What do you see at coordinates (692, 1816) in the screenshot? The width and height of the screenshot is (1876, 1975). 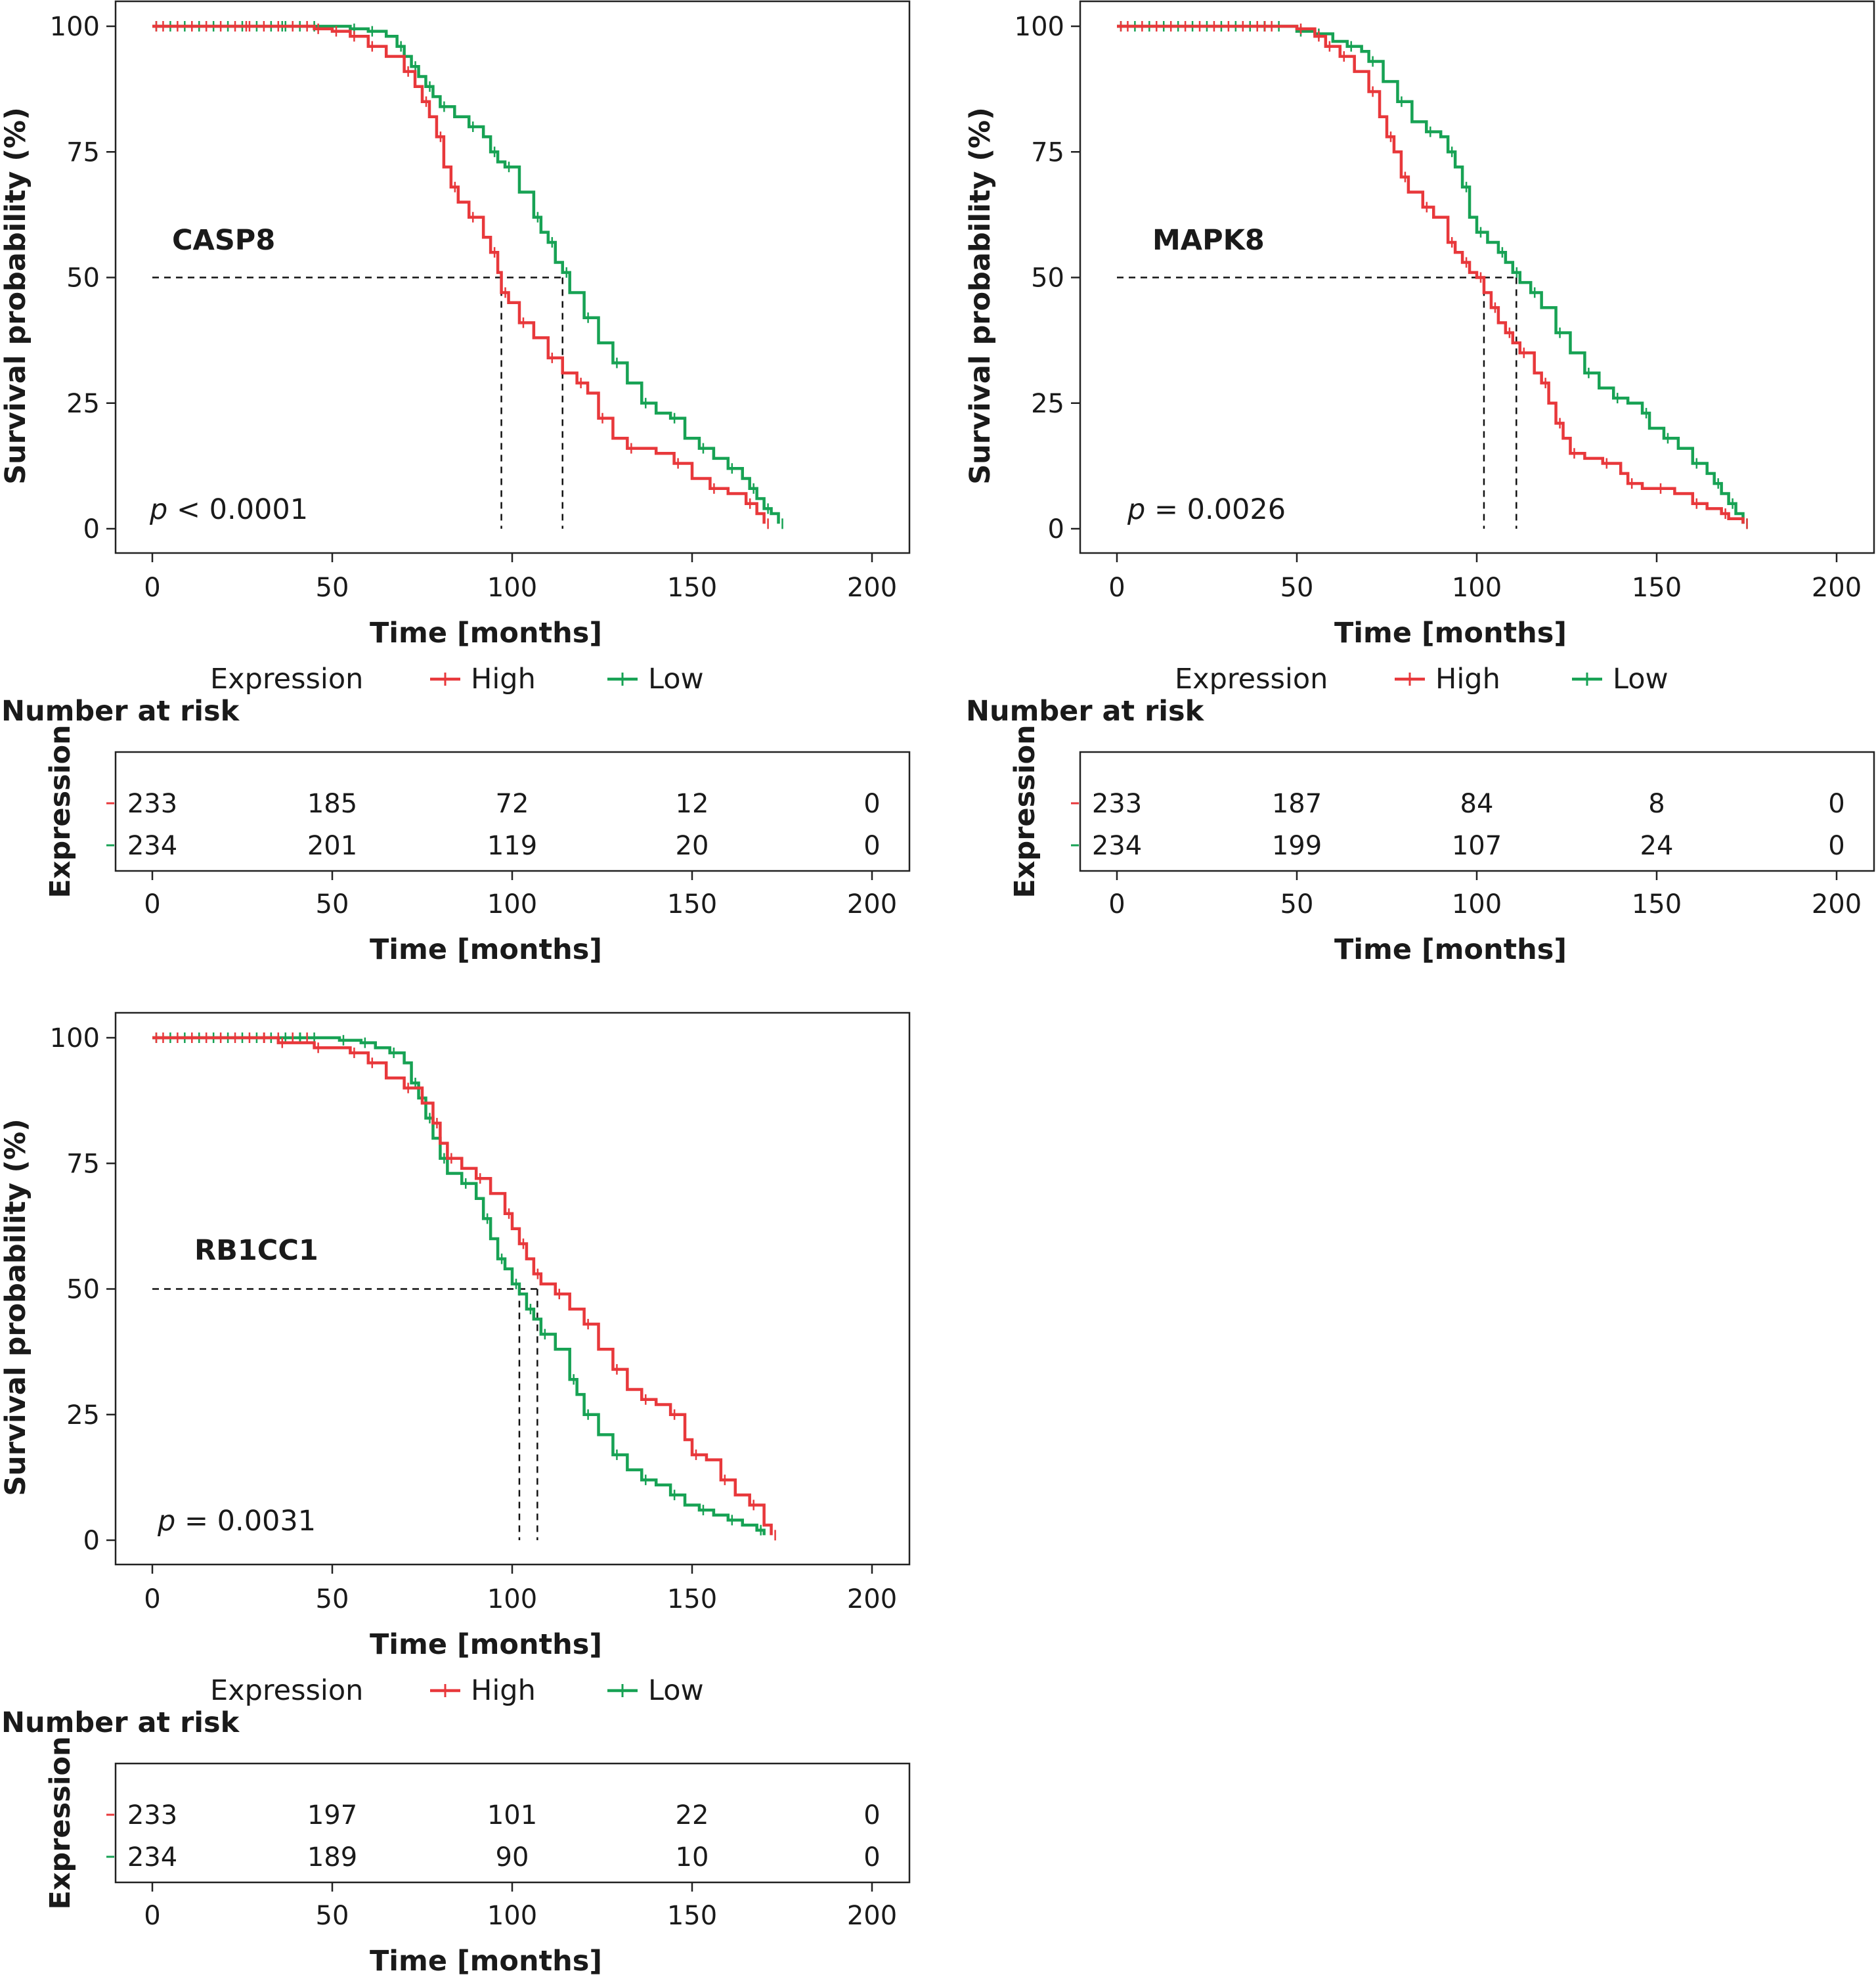 I see `risk-count: 22` at bounding box center [692, 1816].